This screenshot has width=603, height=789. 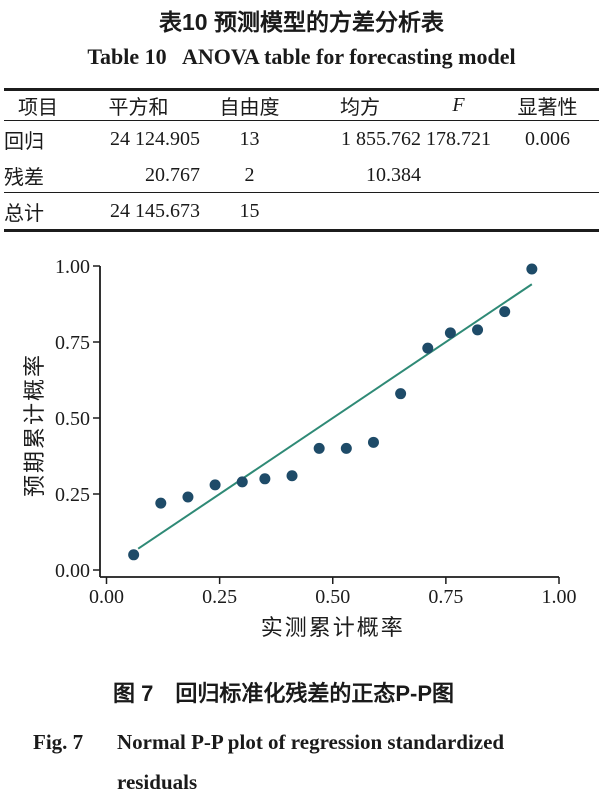 What do you see at coordinates (301, 22) in the screenshot?
I see `table-title-zh: 表10 预测模型的方差分析表` at bounding box center [301, 22].